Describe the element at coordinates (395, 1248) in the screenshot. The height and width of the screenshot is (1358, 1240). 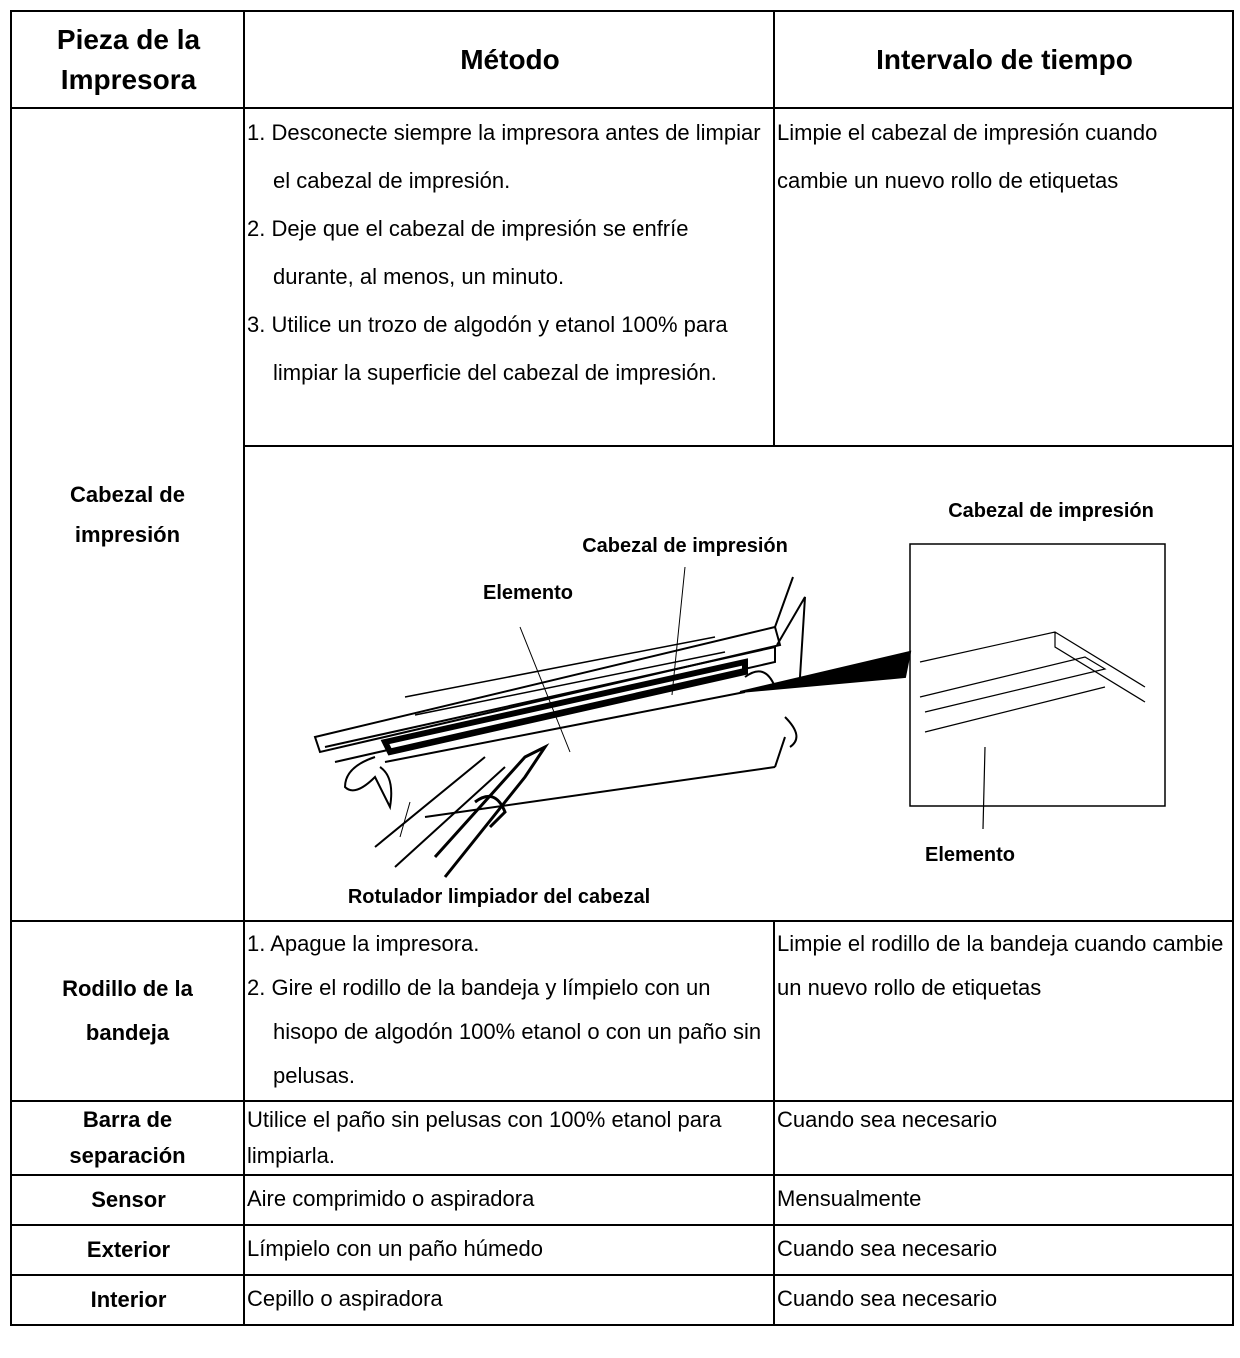
I see `method-item: Límpielo con un paño húmedo` at that location.